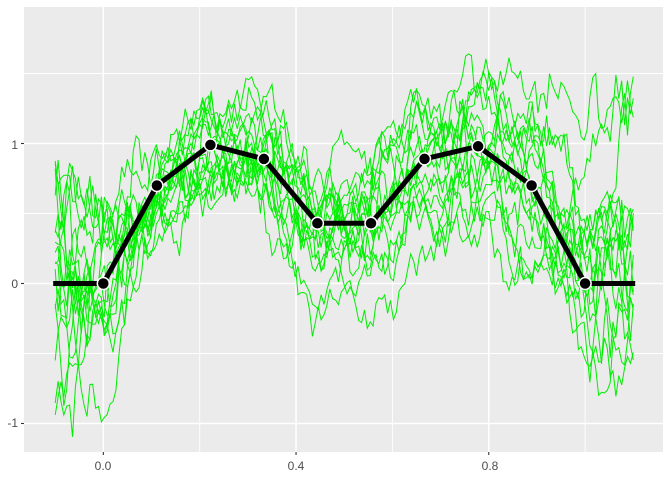 The image size is (672, 480). I want to click on x-tick-label: 0.8, so click(490, 466).